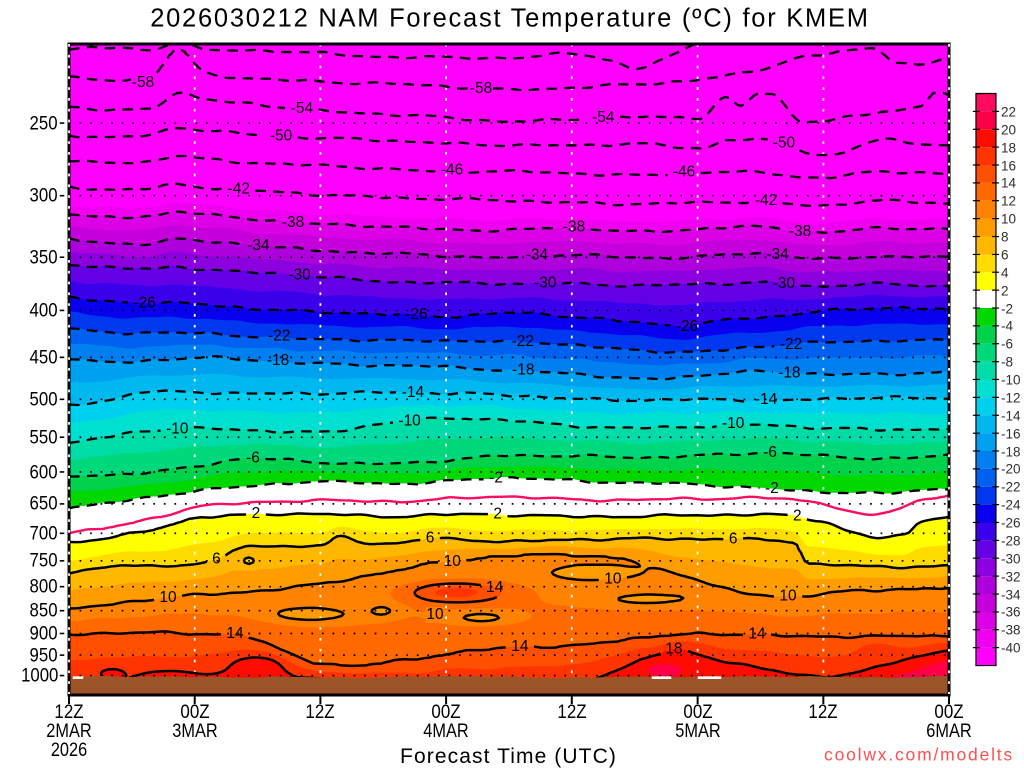 The image size is (1024, 768). What do you see at coordinates (673, 648) in the screenshot?
I see `svg-text: 18` at bounding box center [673, 648].